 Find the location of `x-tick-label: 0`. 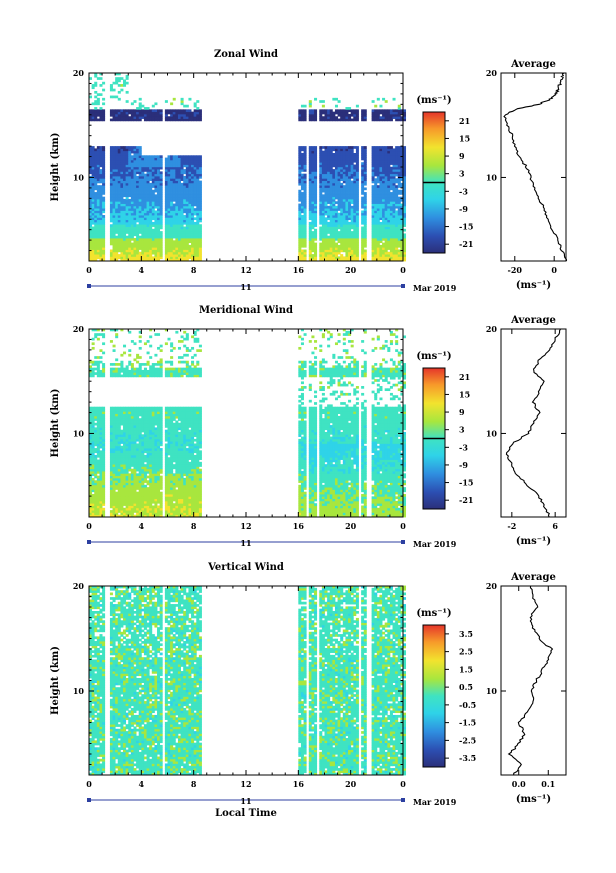

x-tick-label: 0 is located at coordinates (89, 270).